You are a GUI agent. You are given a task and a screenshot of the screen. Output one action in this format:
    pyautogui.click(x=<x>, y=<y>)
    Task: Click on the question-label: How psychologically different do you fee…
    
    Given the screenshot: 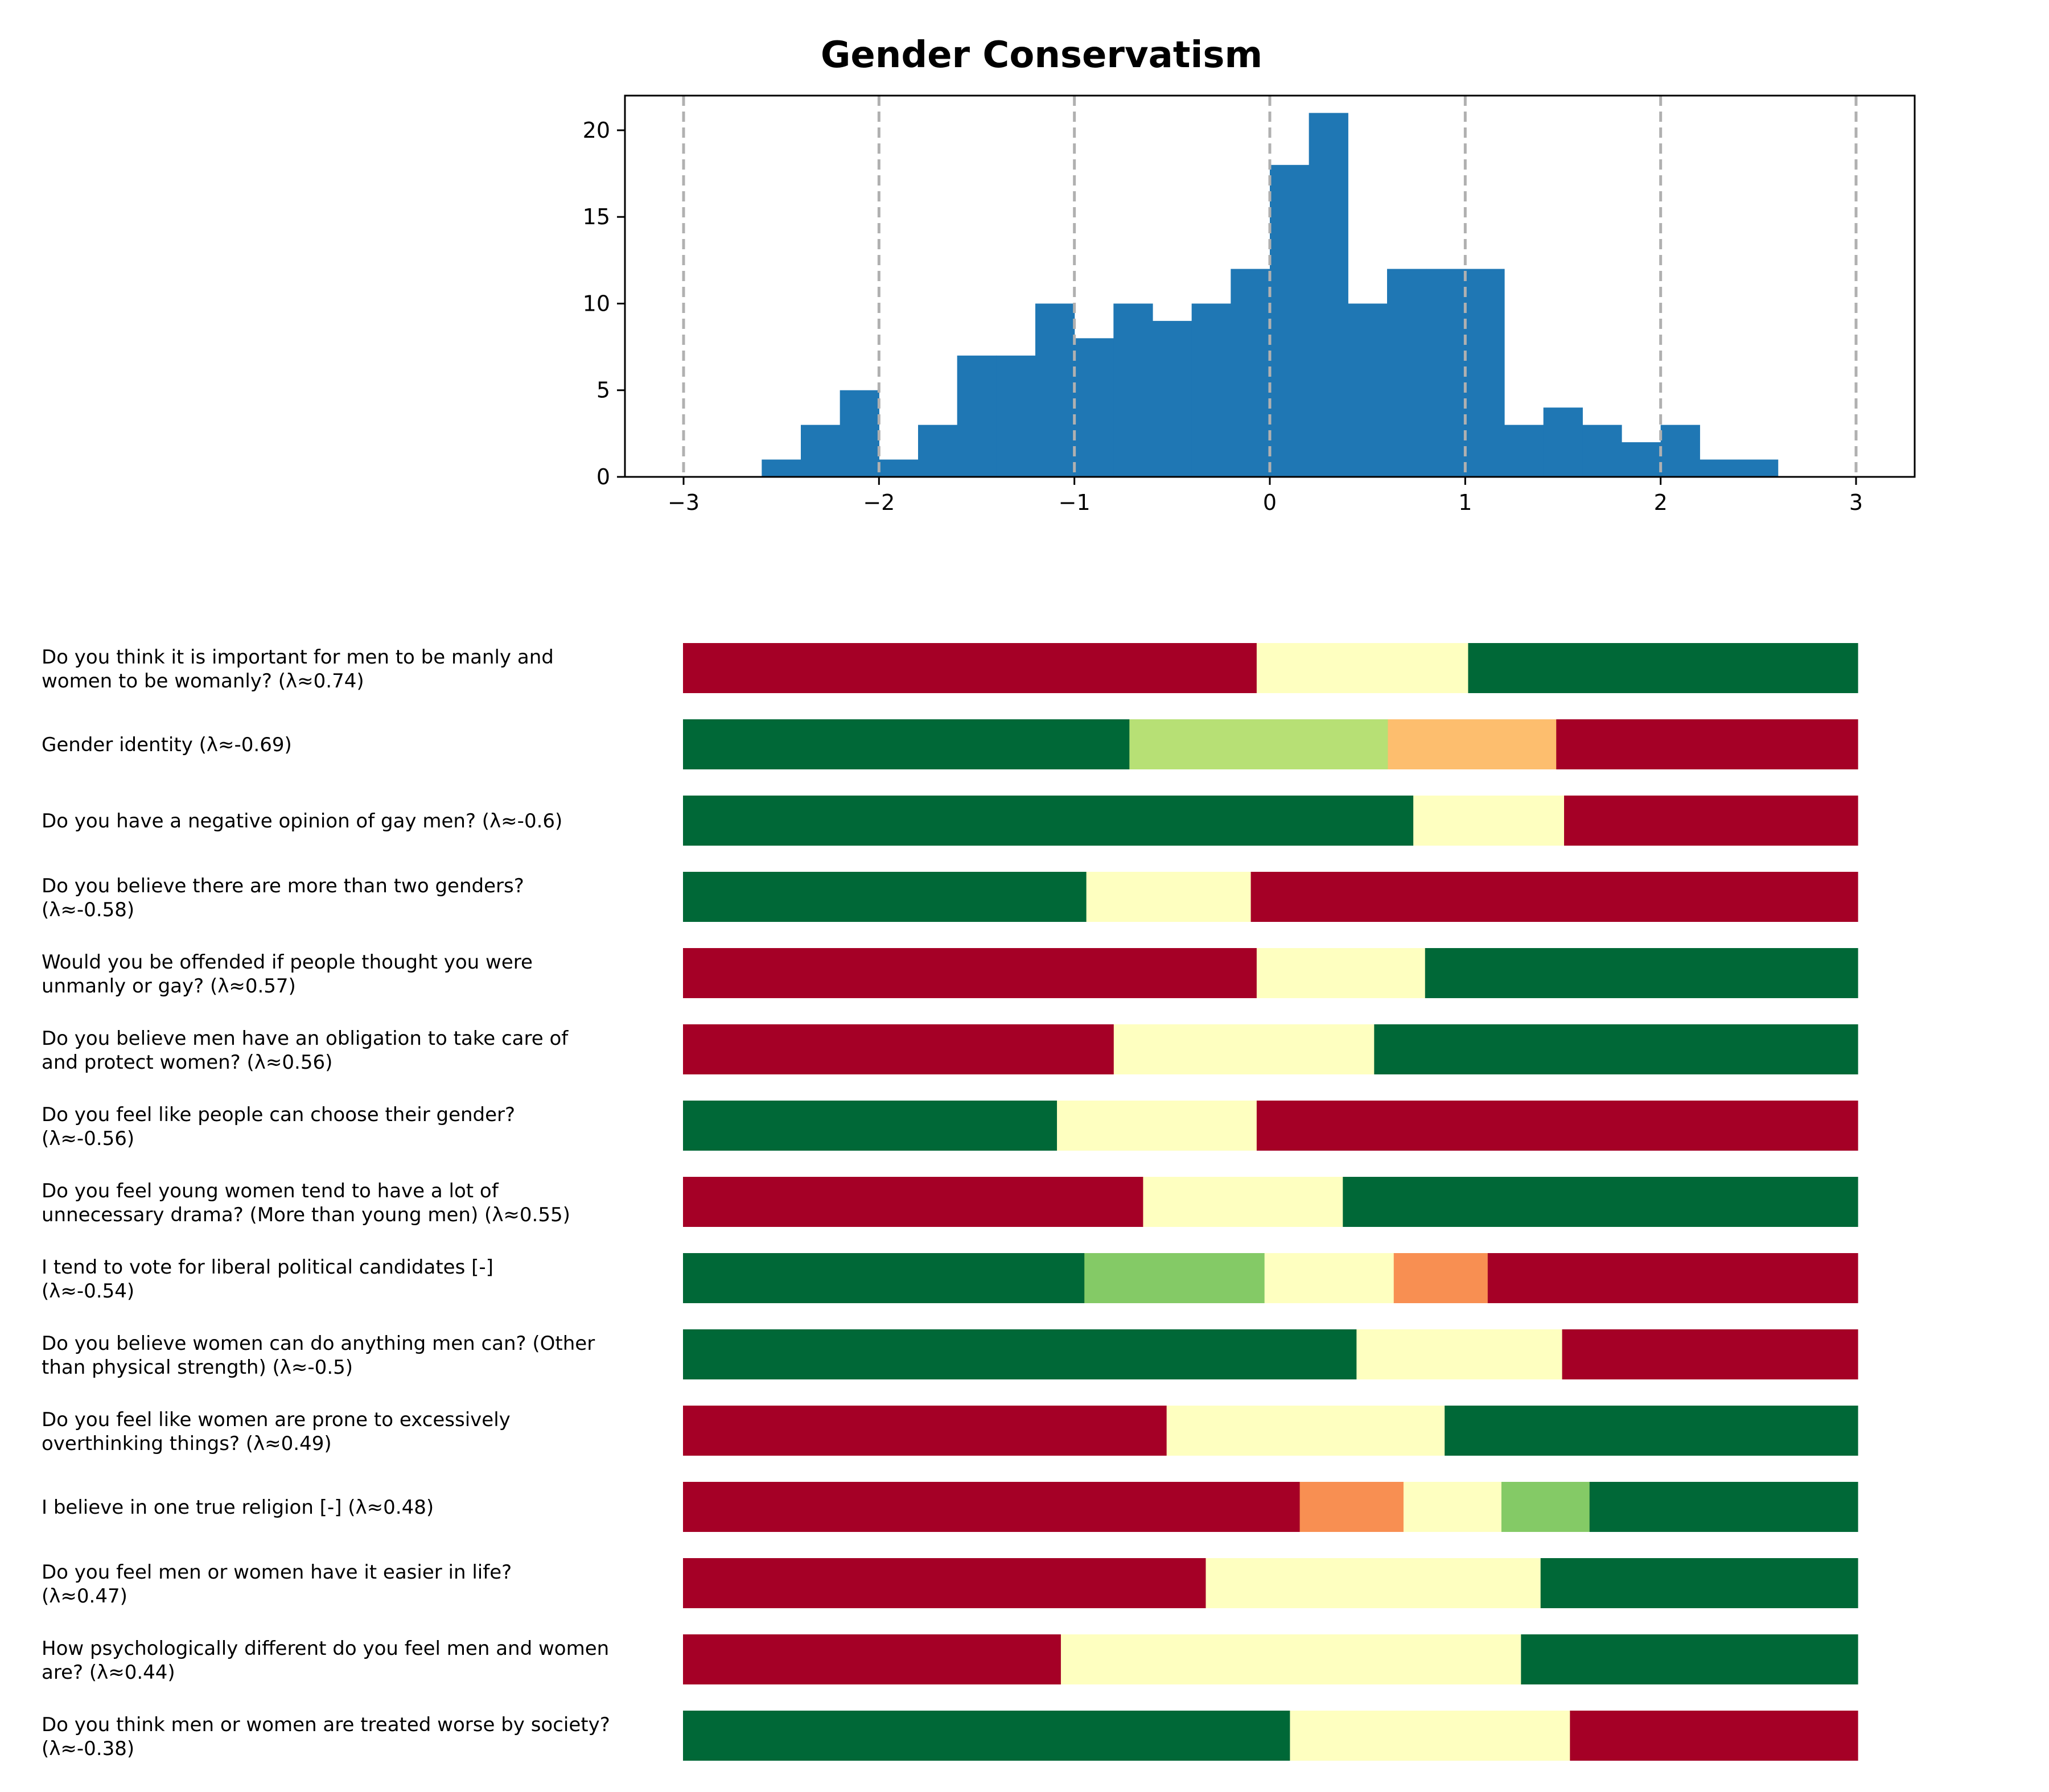 What is the action you would take?
    pyautogui.click(x=325, y=1649)
    